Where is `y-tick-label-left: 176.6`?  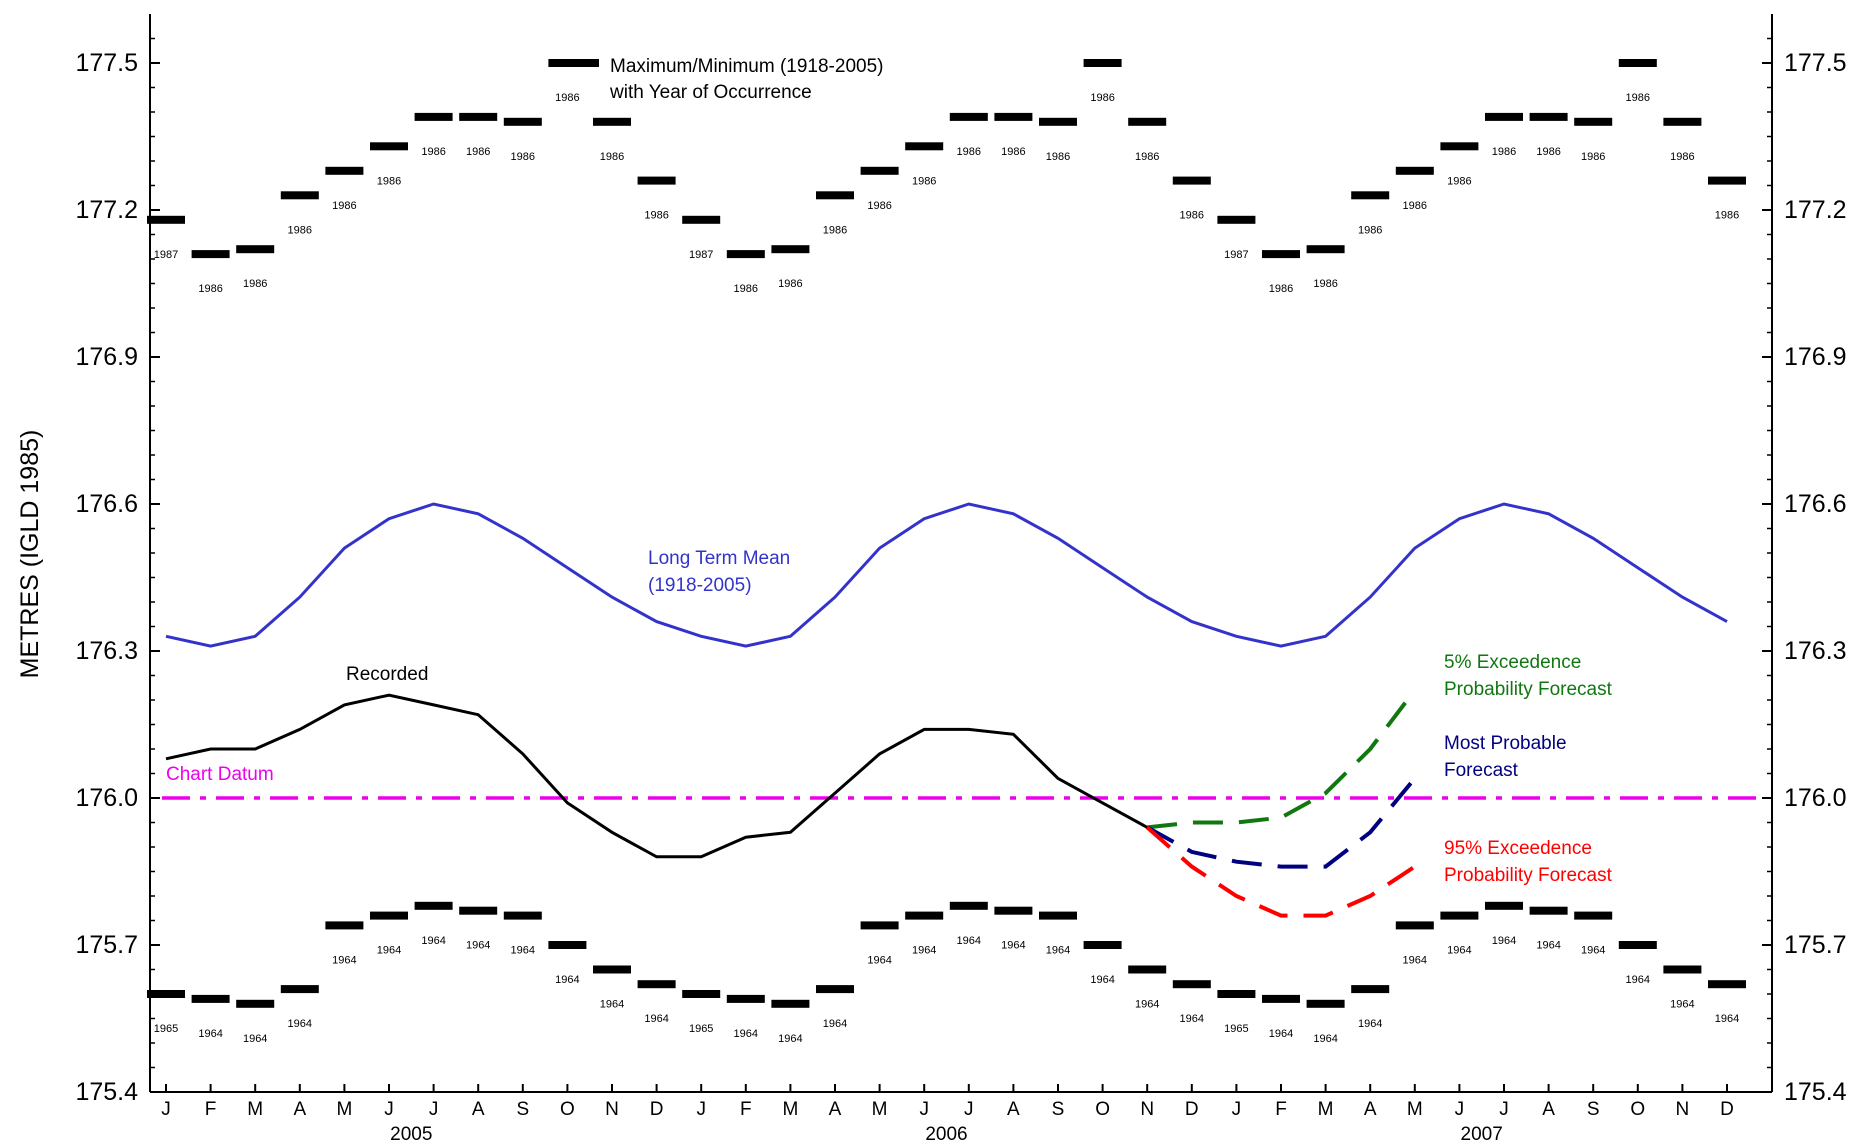 y-tick-label-left: 176.6 is located at coordinates (106, 504).